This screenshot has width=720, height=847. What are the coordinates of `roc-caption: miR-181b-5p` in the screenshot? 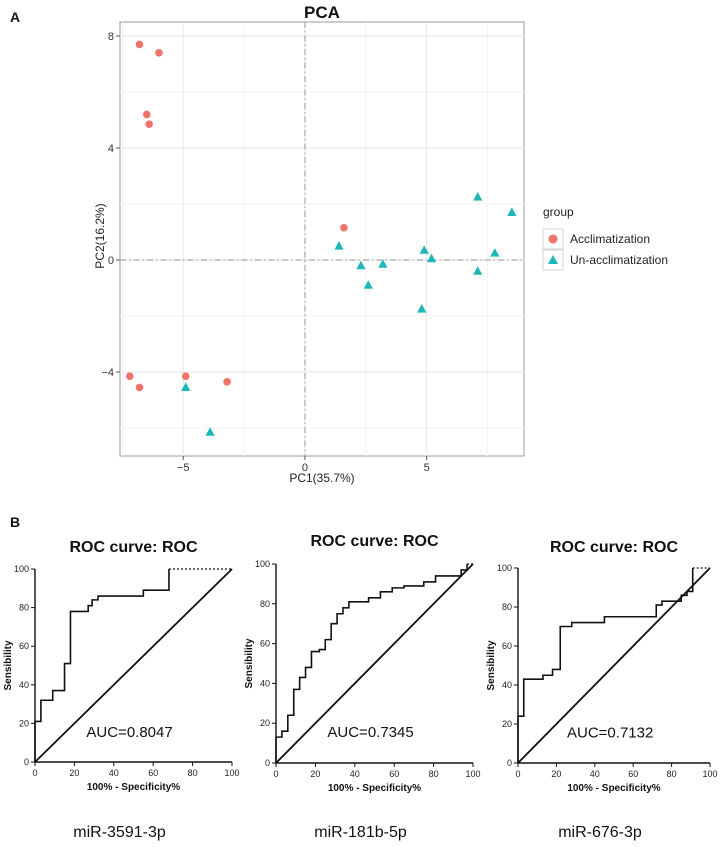 It's located at (360, 832).